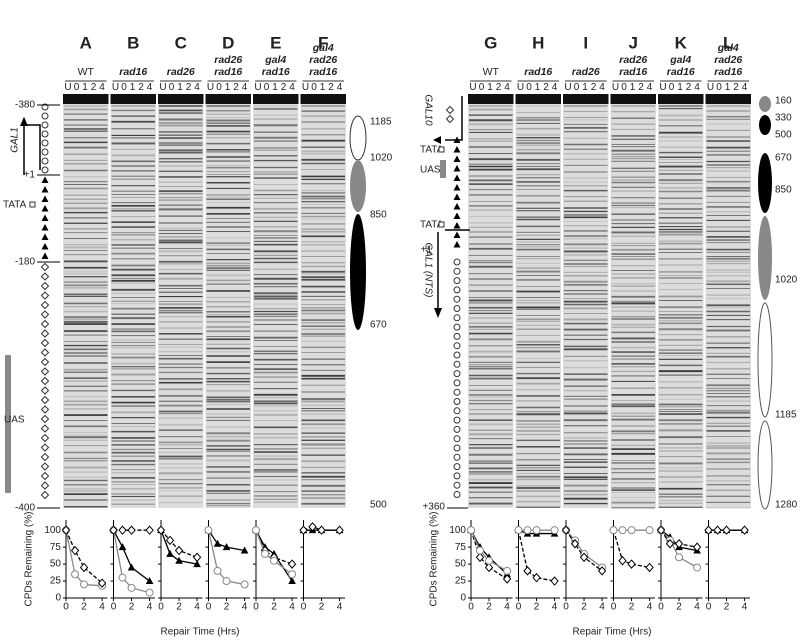 Image resolution: width=800 pixels, height=642 pixels. Describe the element at coordinates (765, 258) in the screenshot. I see `size-ellipse` at that location.